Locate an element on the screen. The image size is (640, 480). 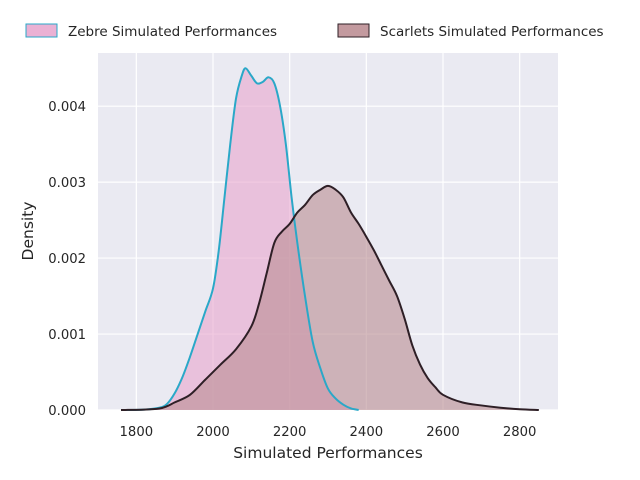
x-tick-label: 2600 is located at coordinates (443, 432).